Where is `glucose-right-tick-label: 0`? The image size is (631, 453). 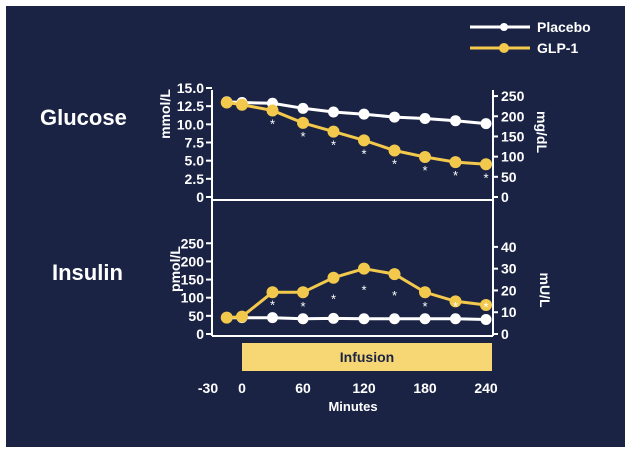 glucose-right-tick-label: 0 is located at coordinates (505, 197).